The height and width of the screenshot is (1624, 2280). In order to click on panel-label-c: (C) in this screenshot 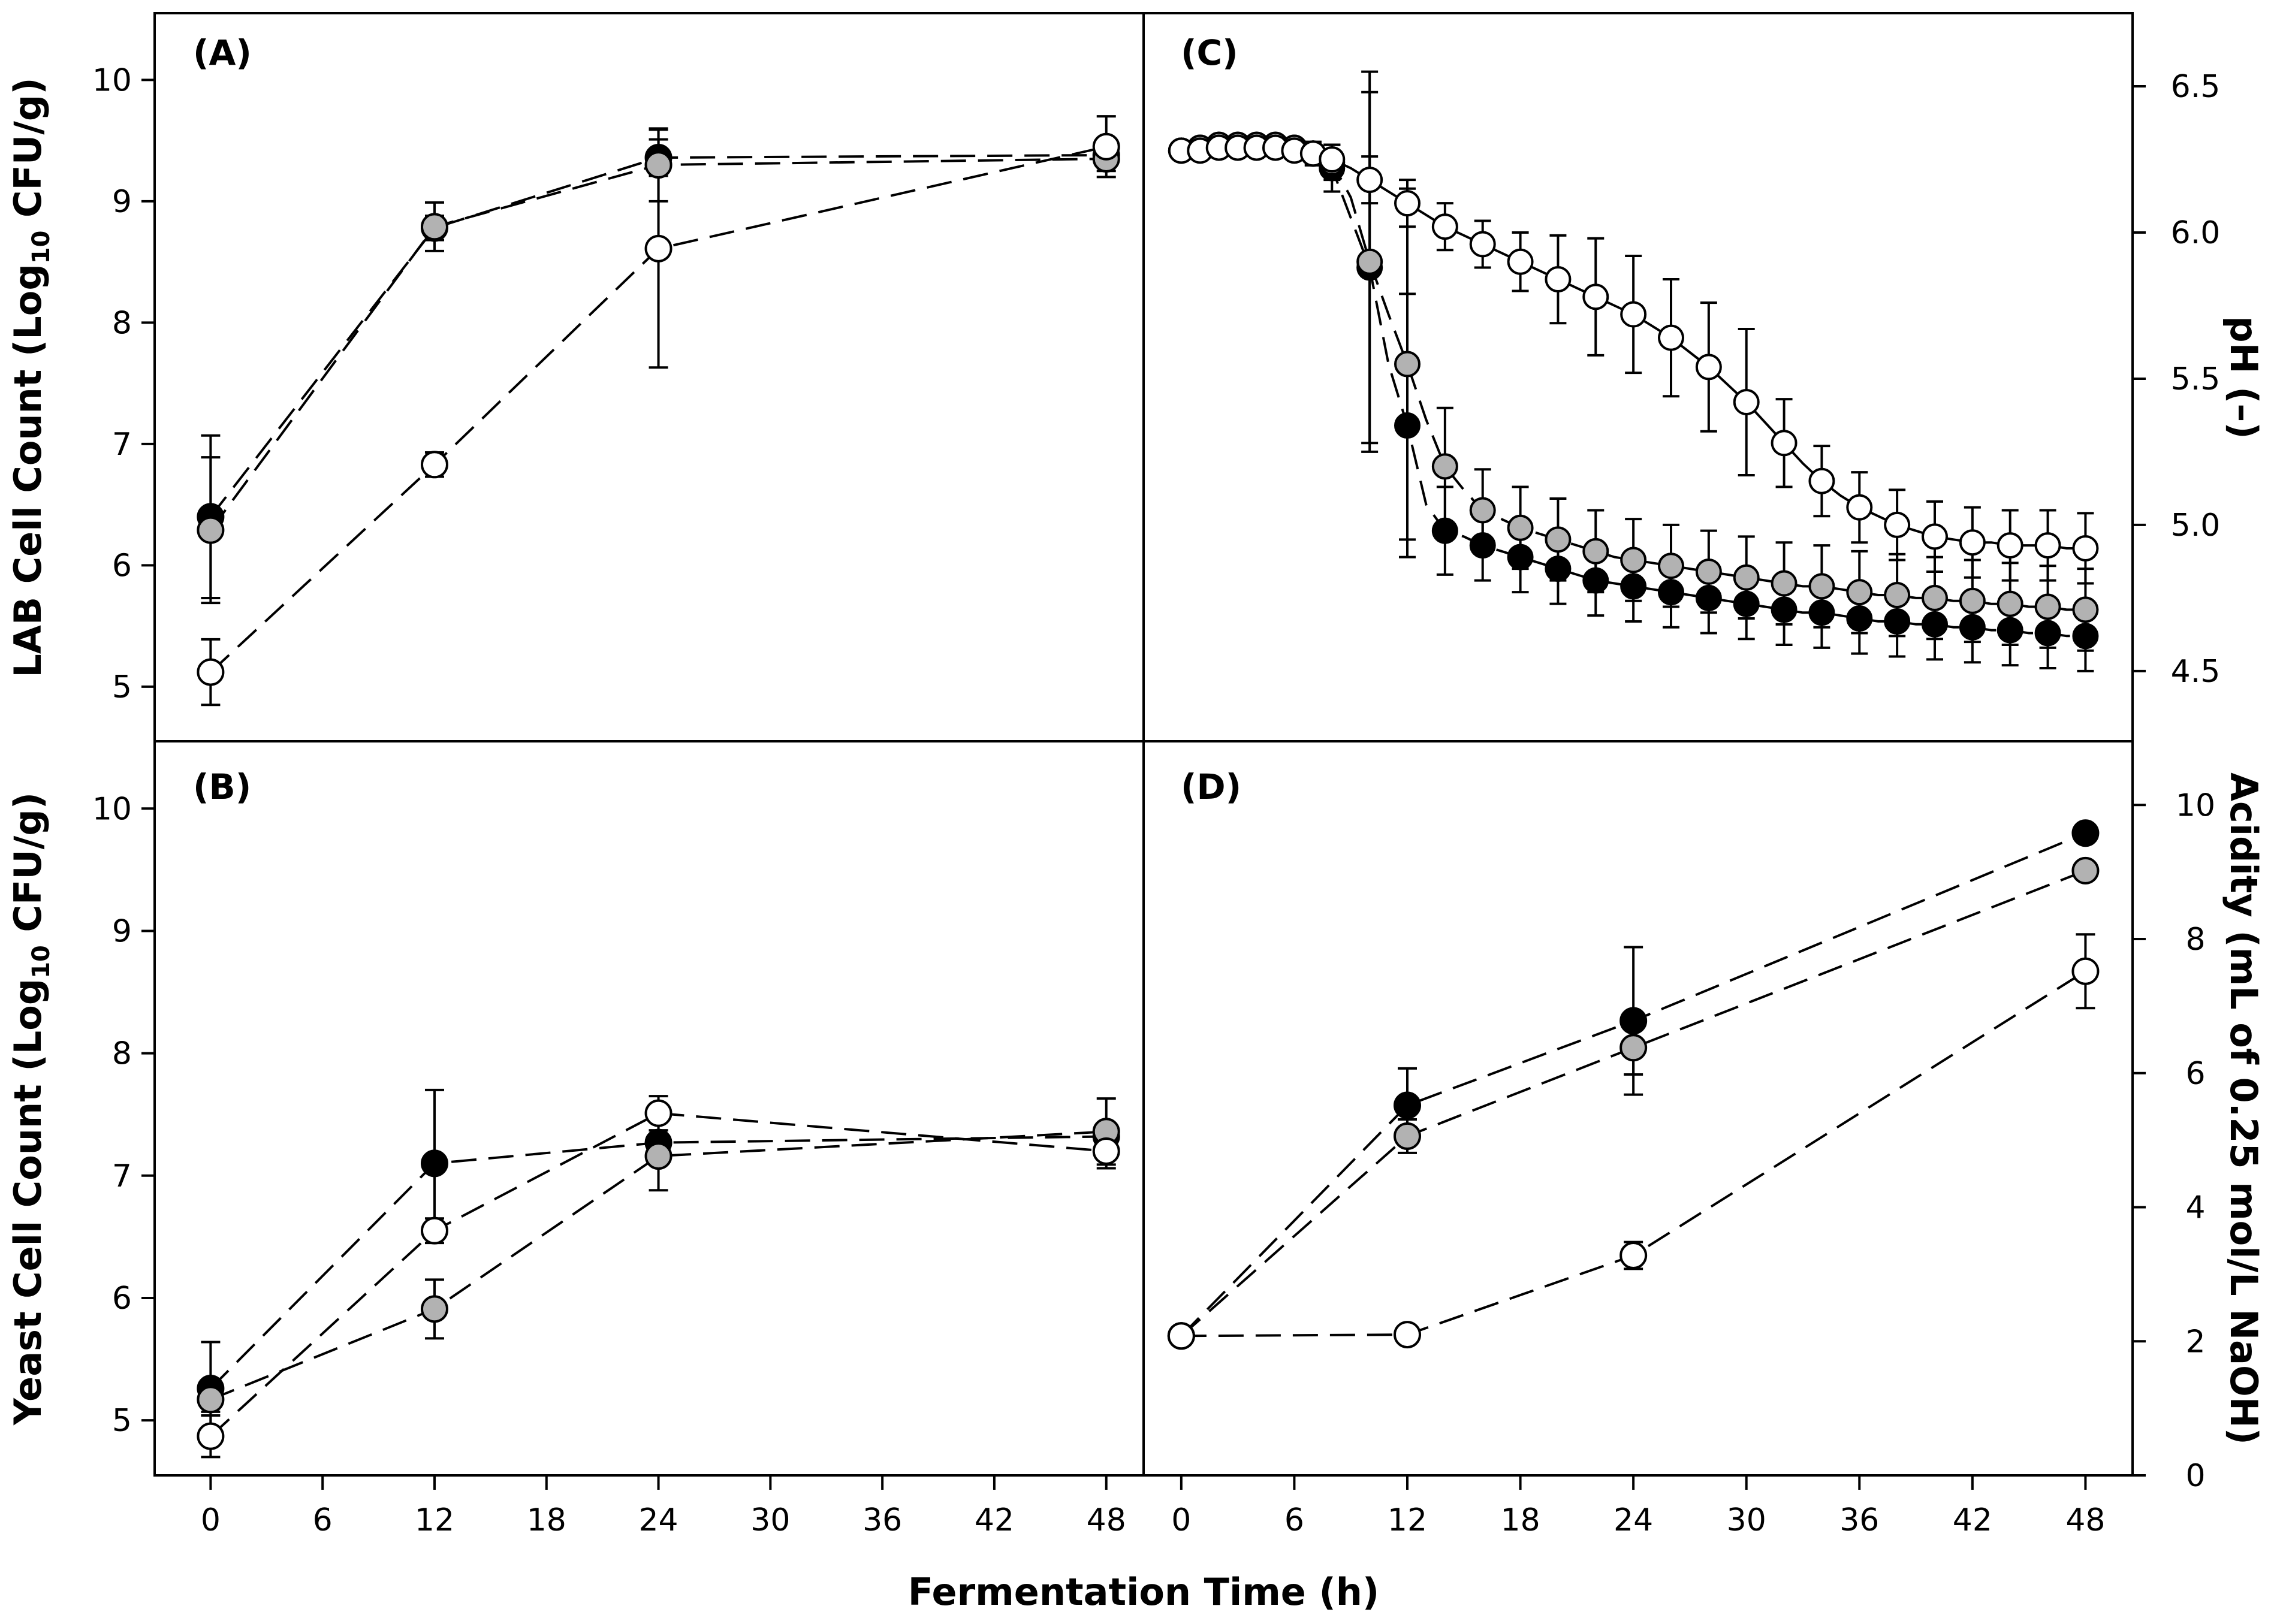, I will do `click(1210, 52)`.